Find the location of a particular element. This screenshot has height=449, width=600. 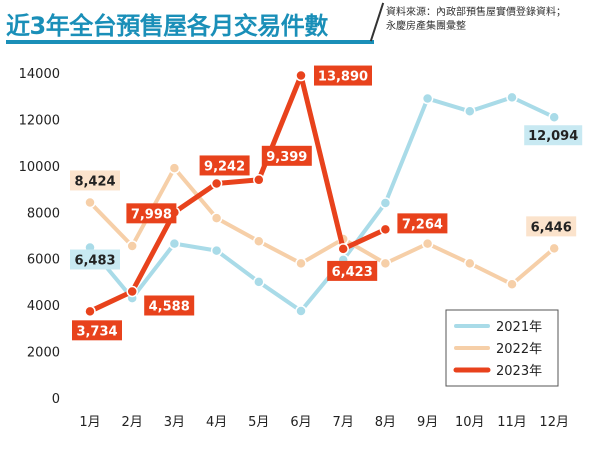

data-label: 13,890 is located at coordinates (343, 77).